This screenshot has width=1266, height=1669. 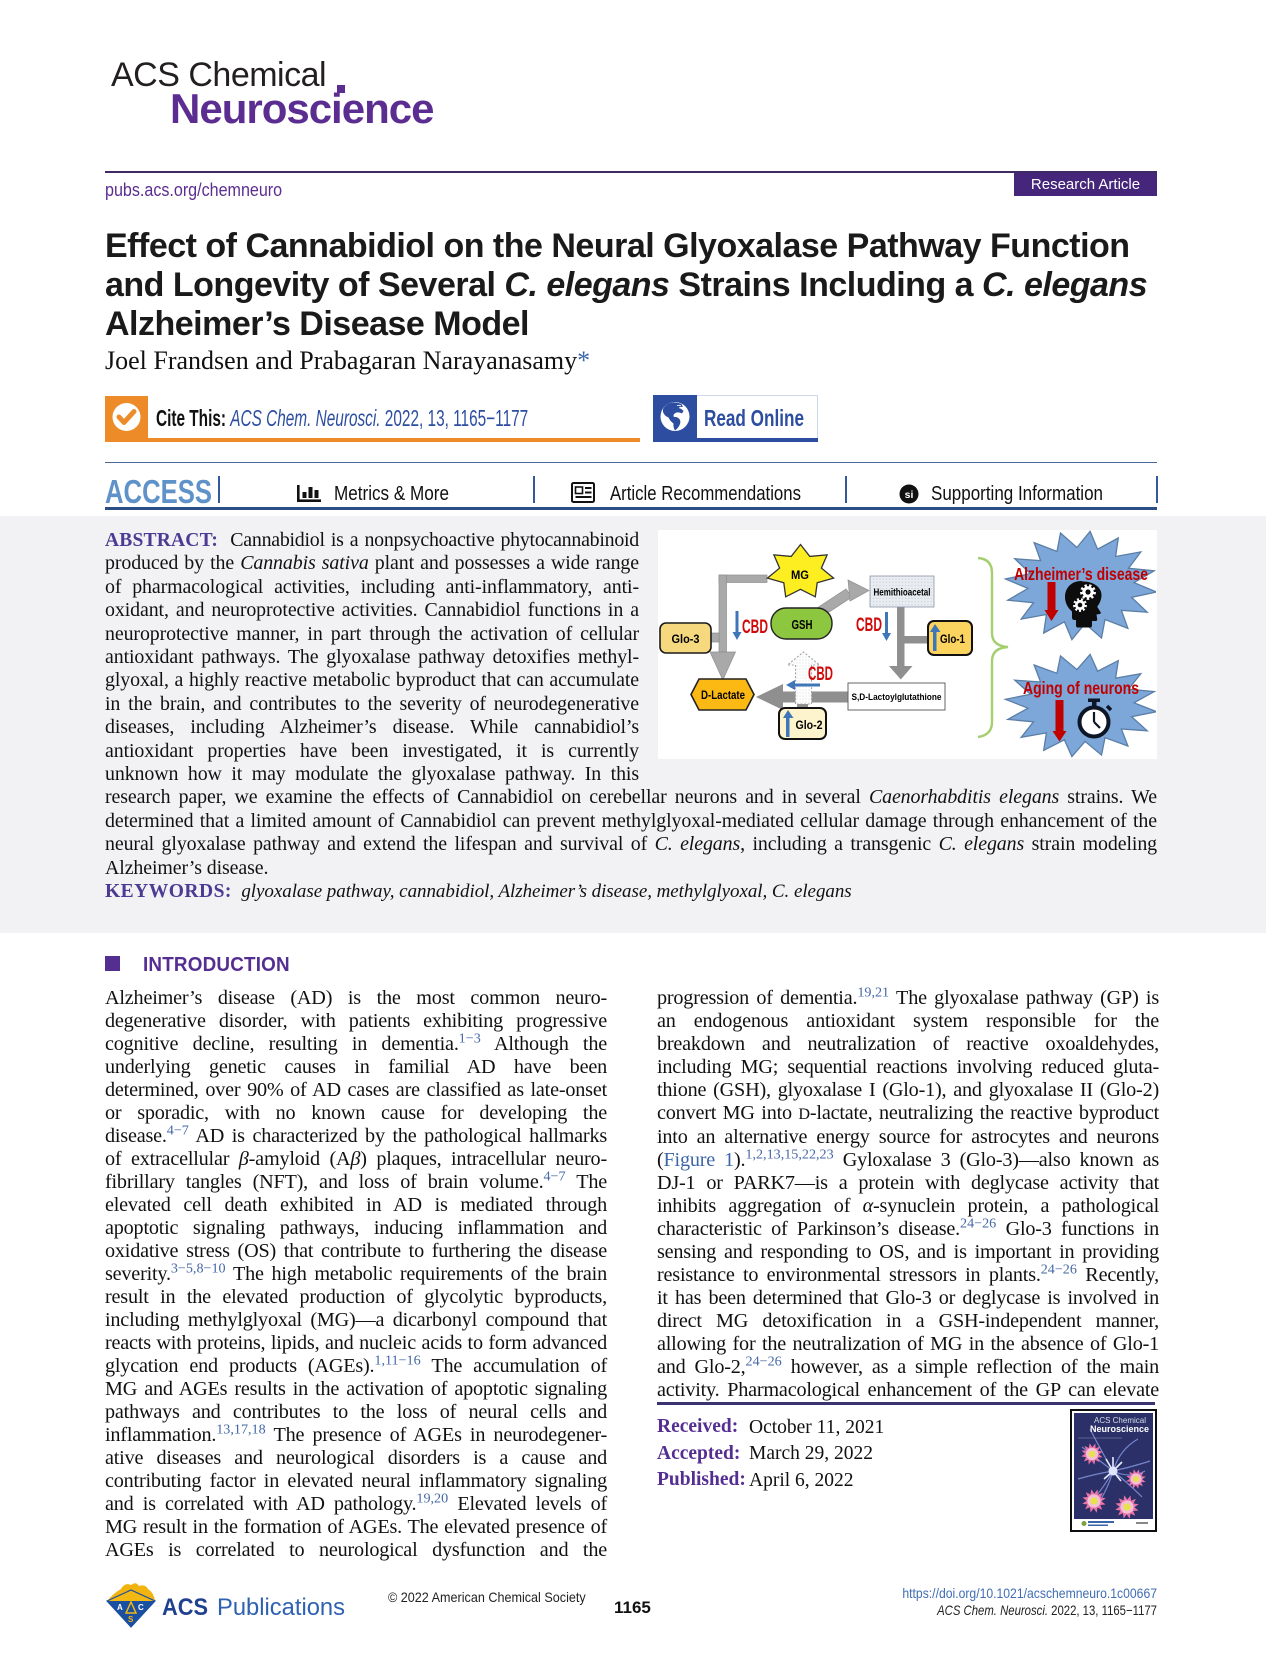 What do you see at coordinates (809, 726) in the screenshot?
I see `svg-text: Glo-2` at bounding box center [809, 726].